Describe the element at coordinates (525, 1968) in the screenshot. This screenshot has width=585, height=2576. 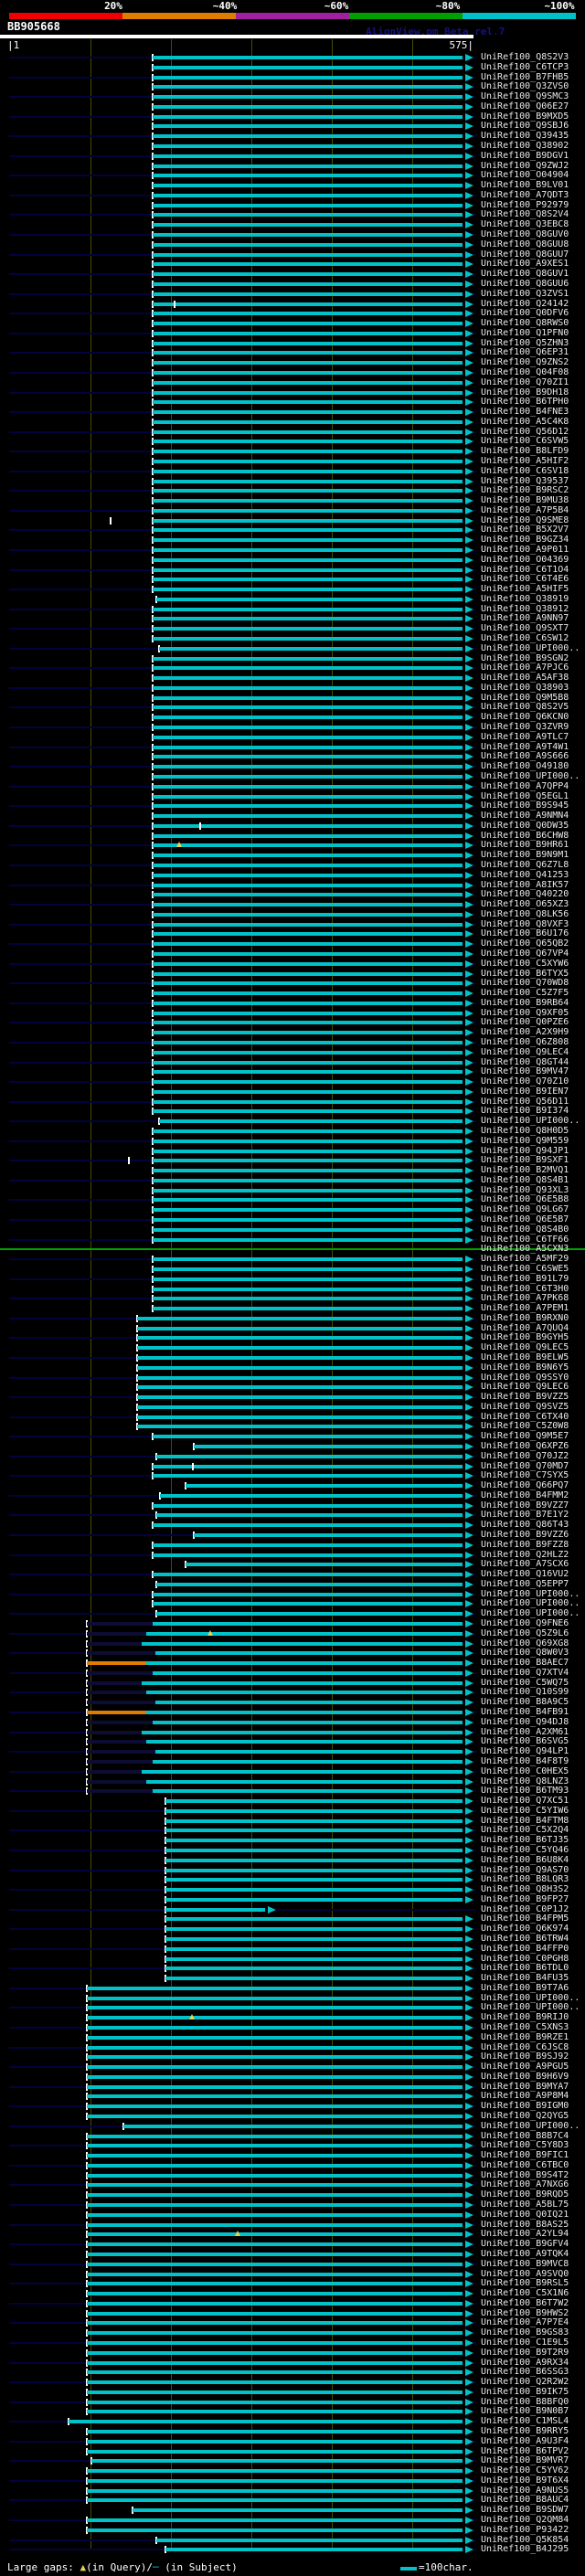
I see `hit-label: UniRef100_B6TDL0` at that location.